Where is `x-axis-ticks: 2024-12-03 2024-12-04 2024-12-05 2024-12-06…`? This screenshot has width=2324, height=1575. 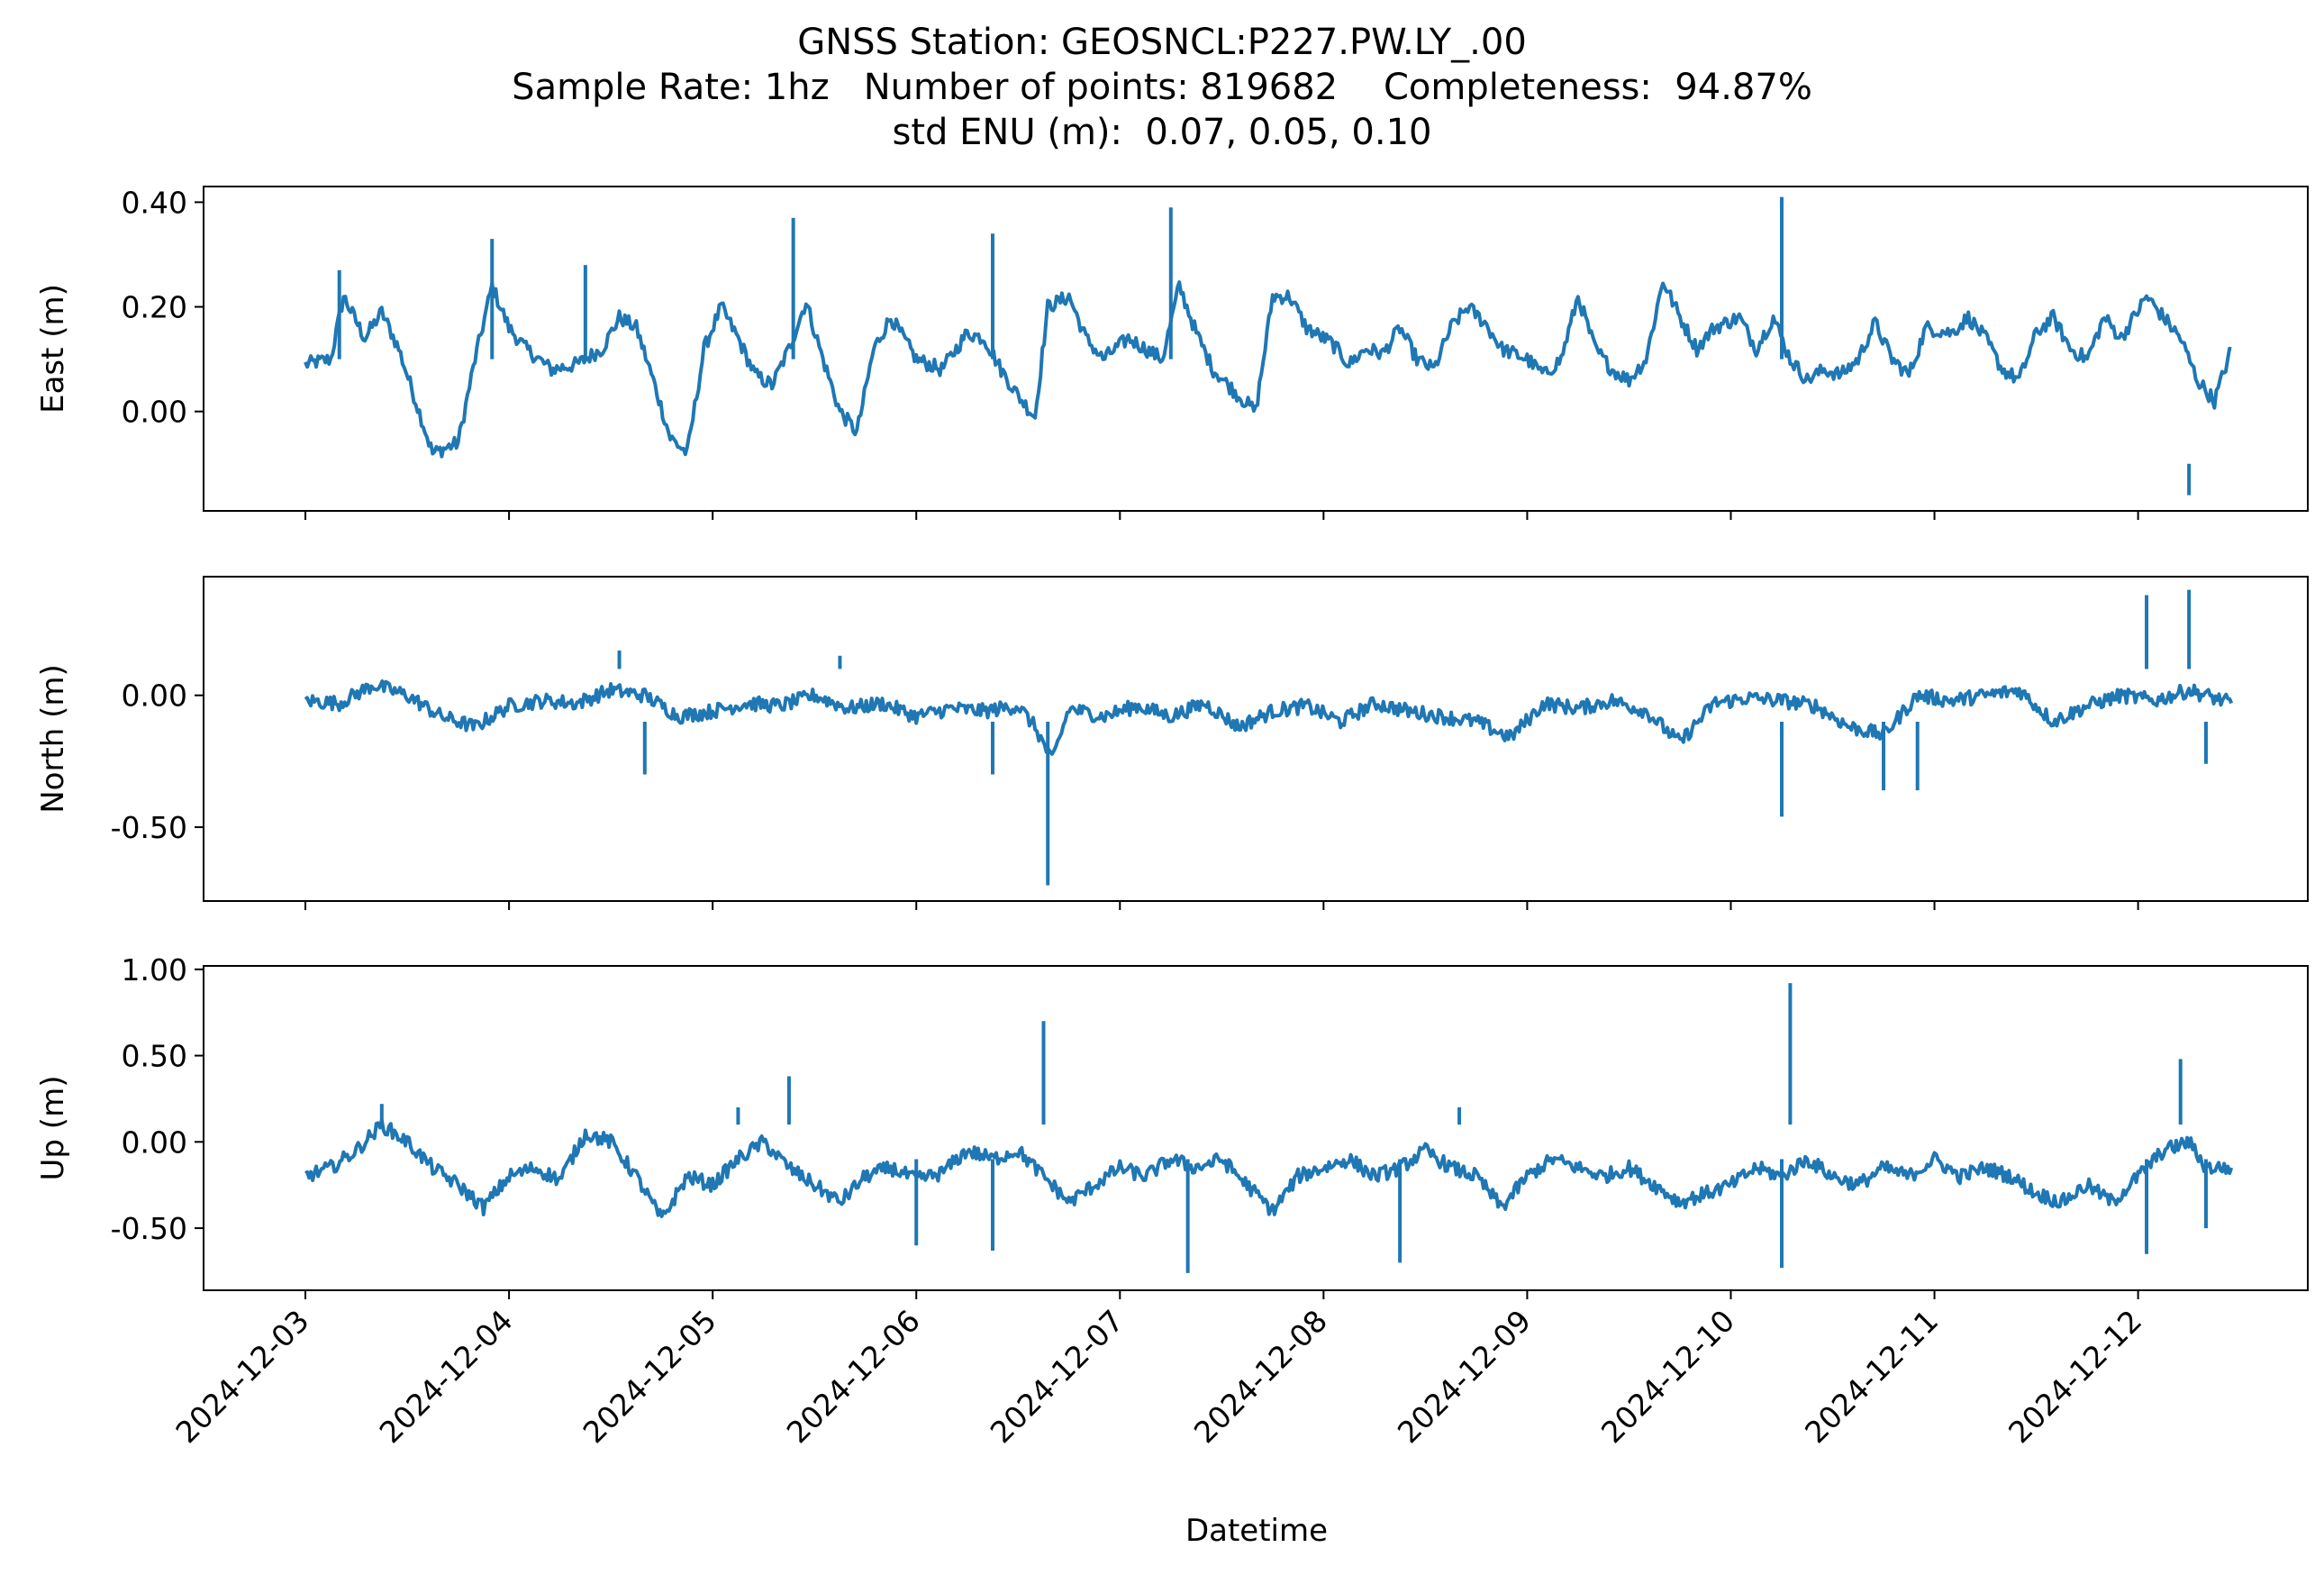 x-axis-ticks: 2024-12-03 2024-12-04 2024-12-05 2024-12-06… is located at coordinates (1159, 1376).